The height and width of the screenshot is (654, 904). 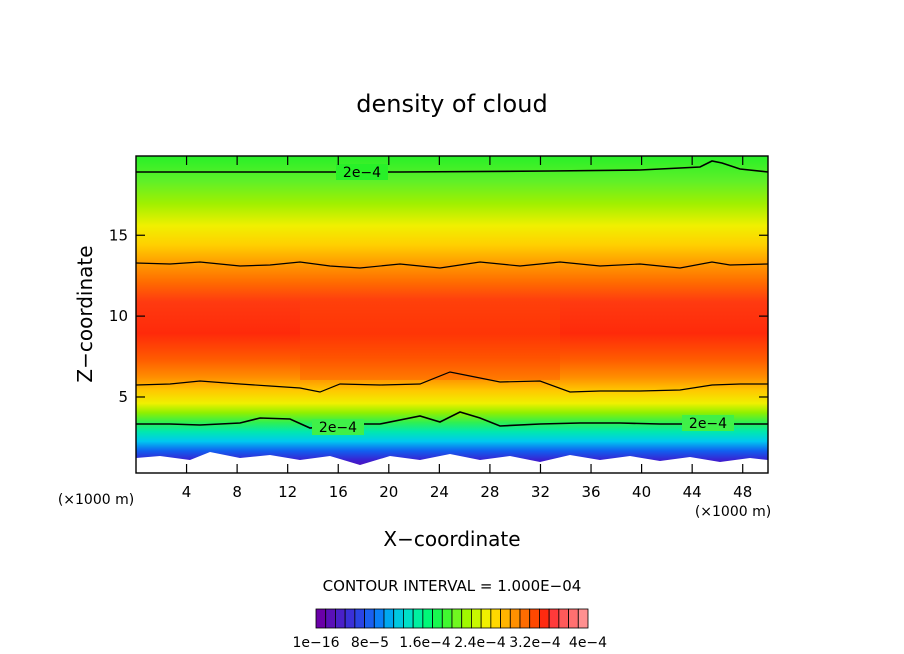 I want to click on x-tick-label: 12, so click(x=287, y=492).